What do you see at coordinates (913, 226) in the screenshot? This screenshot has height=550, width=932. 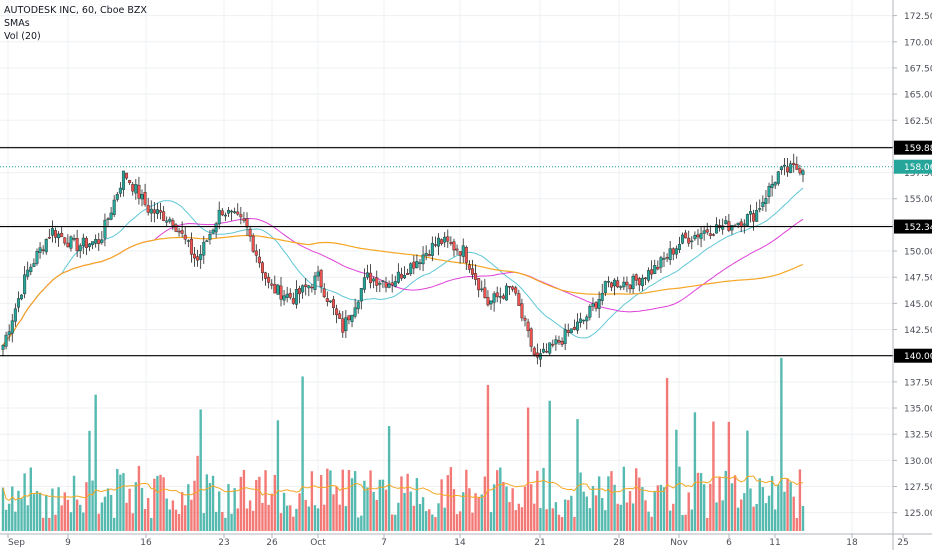 I see `level-label-152.34-bg` at bounding box center [913, 226].